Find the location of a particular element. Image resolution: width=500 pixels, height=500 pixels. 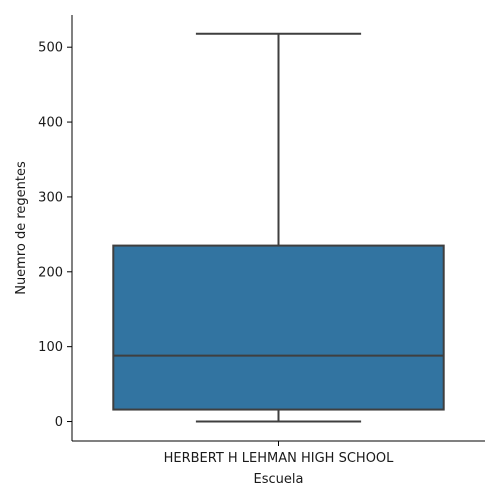

y-axis-title: Nuemro de regentes is located at coordinates (21, 228).